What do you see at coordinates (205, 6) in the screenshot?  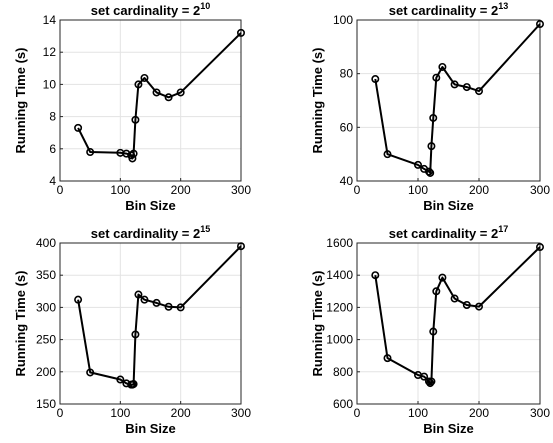 I see `title-exponent: 10` at bounding box center [205, 6].